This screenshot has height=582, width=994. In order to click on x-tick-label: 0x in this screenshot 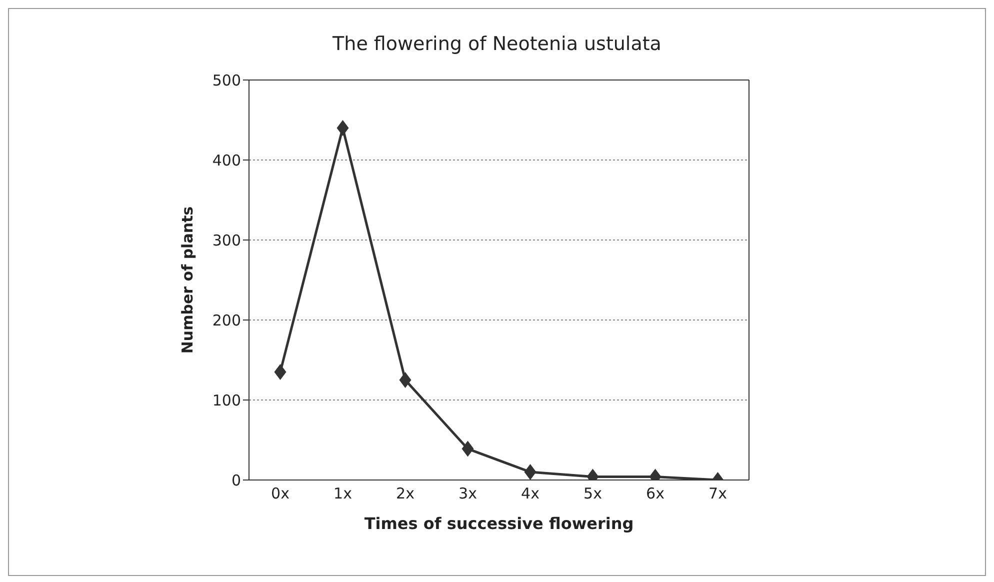, I will do `click(280, 493)`.